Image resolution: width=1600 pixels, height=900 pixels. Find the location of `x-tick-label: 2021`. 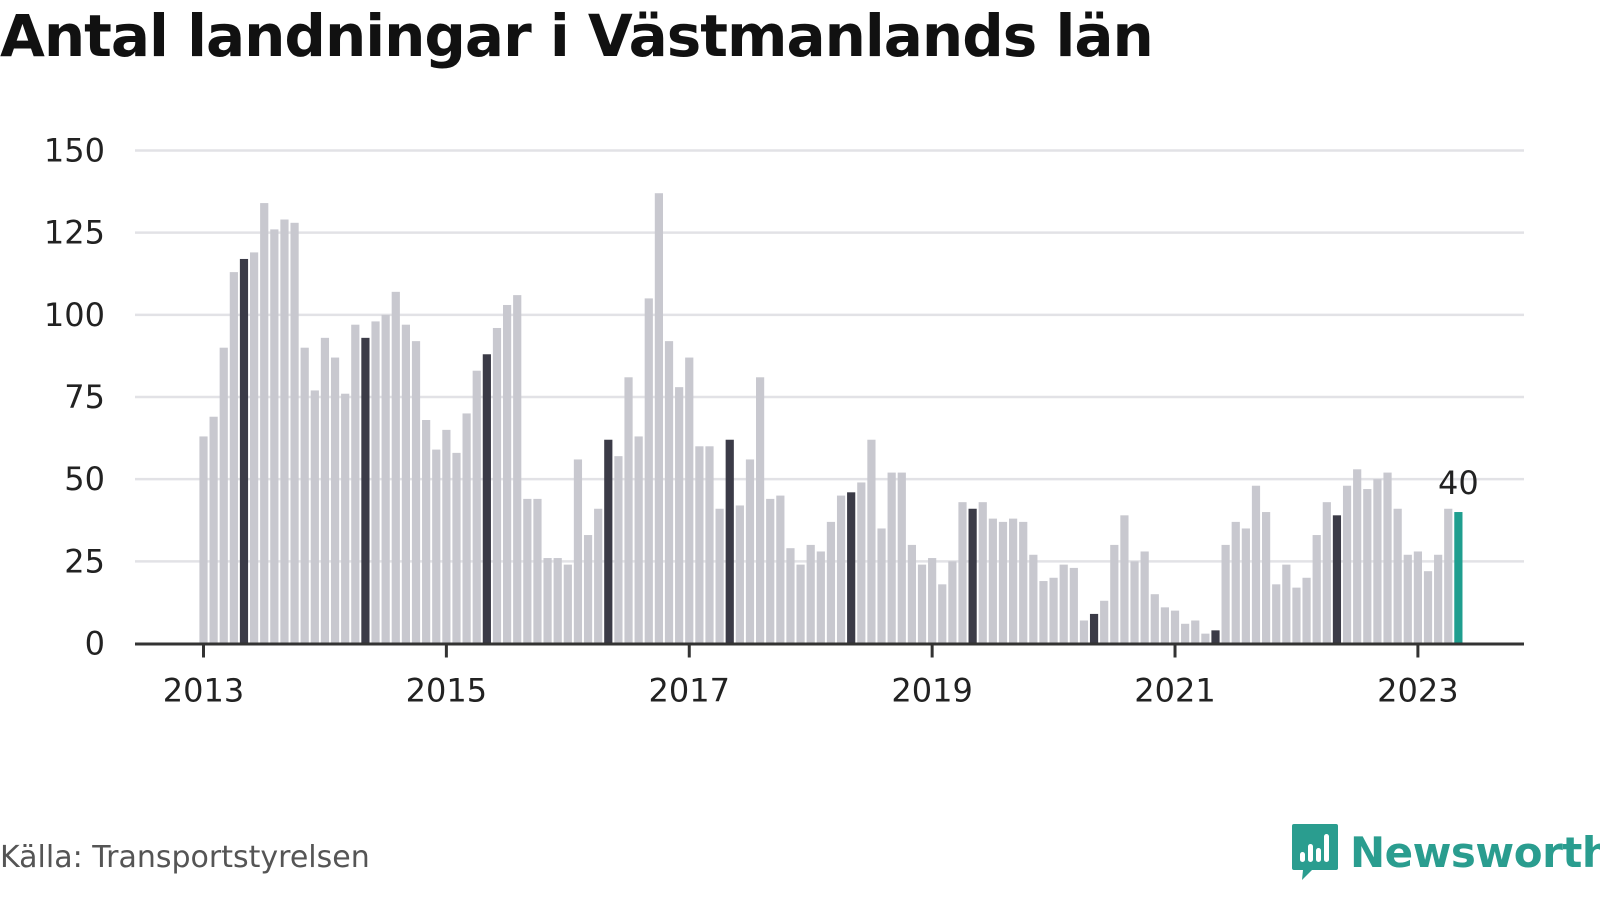

x-tick-label: 2021 is located at coordinates (1174, 691).